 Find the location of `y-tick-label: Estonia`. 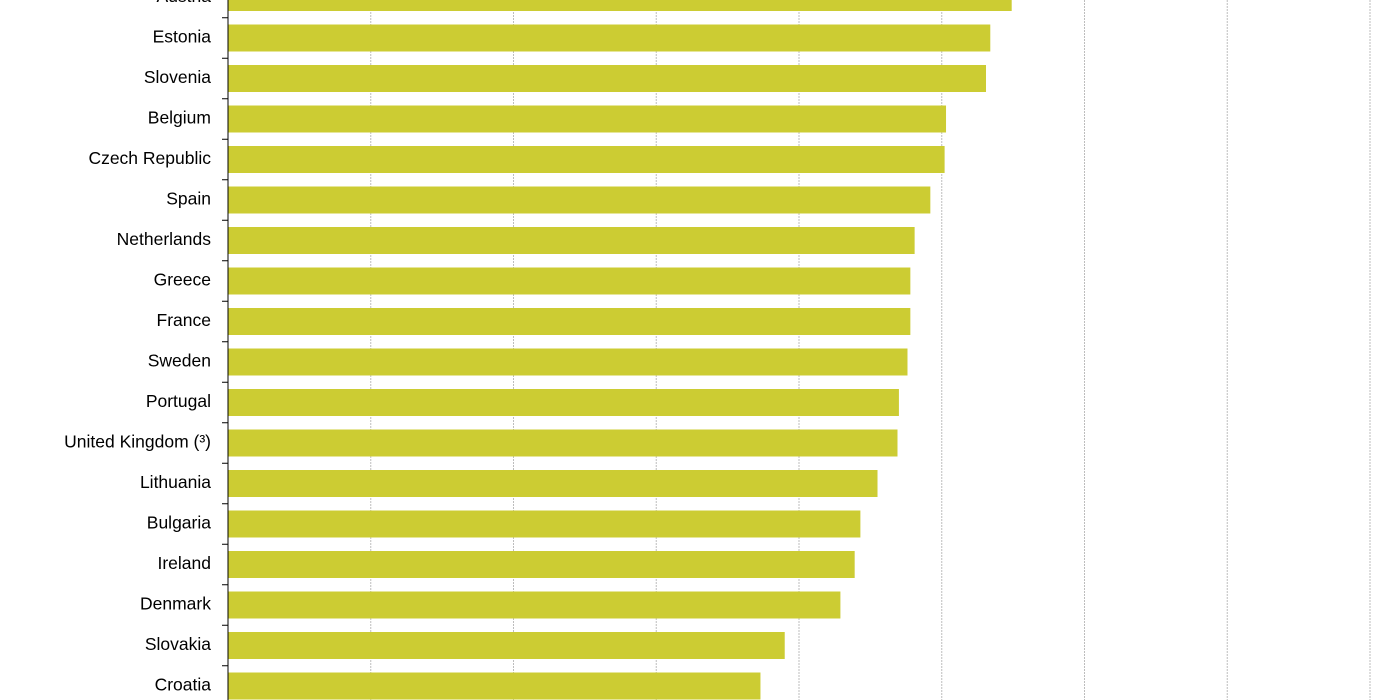

y-tick-label: Estonia is located at coordinates (182, 37).